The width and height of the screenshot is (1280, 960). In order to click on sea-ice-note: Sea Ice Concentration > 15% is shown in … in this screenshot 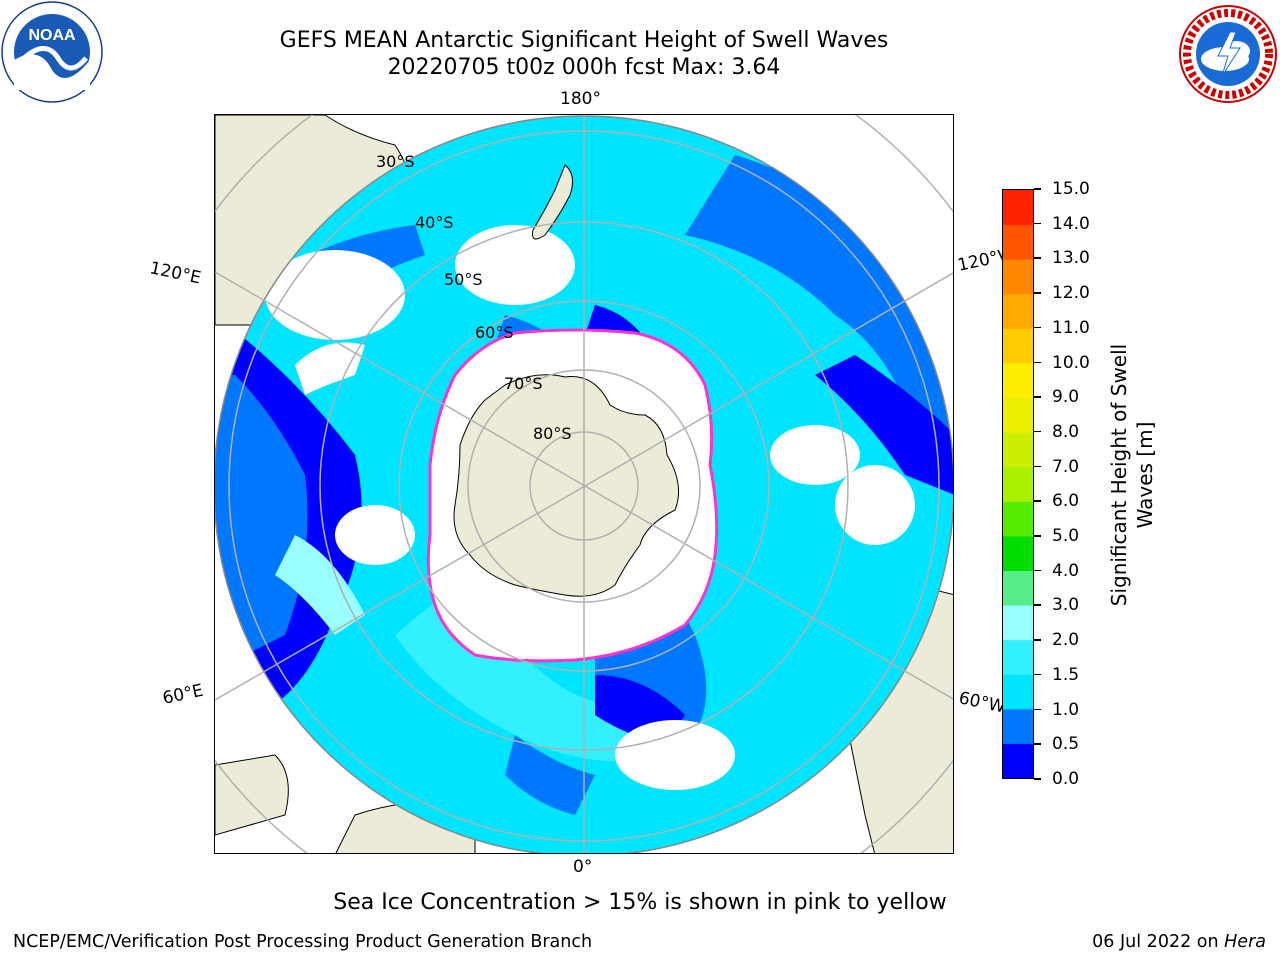, I will do `click(640, 902)`.